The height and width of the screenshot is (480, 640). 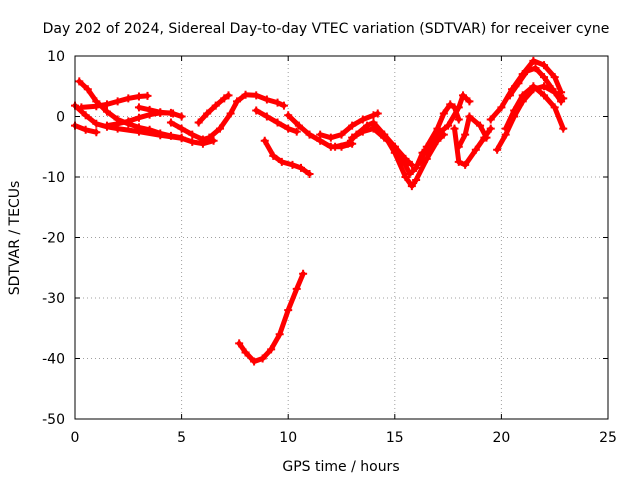 What do you see at coordinates (60, 118) in the screenshot?
I see `y-tick-label: 0` at bounding box center [60, 118].